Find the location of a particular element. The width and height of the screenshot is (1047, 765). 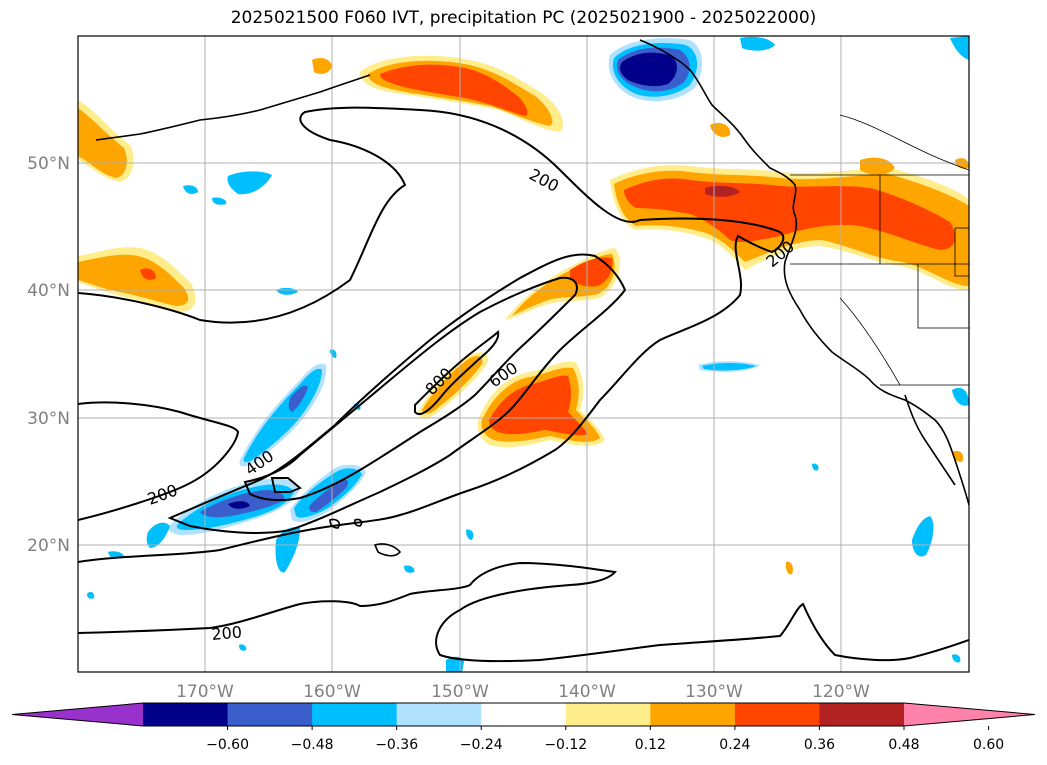

colorbar-tick-label: 0.36 is located at coordinates (819, 745).